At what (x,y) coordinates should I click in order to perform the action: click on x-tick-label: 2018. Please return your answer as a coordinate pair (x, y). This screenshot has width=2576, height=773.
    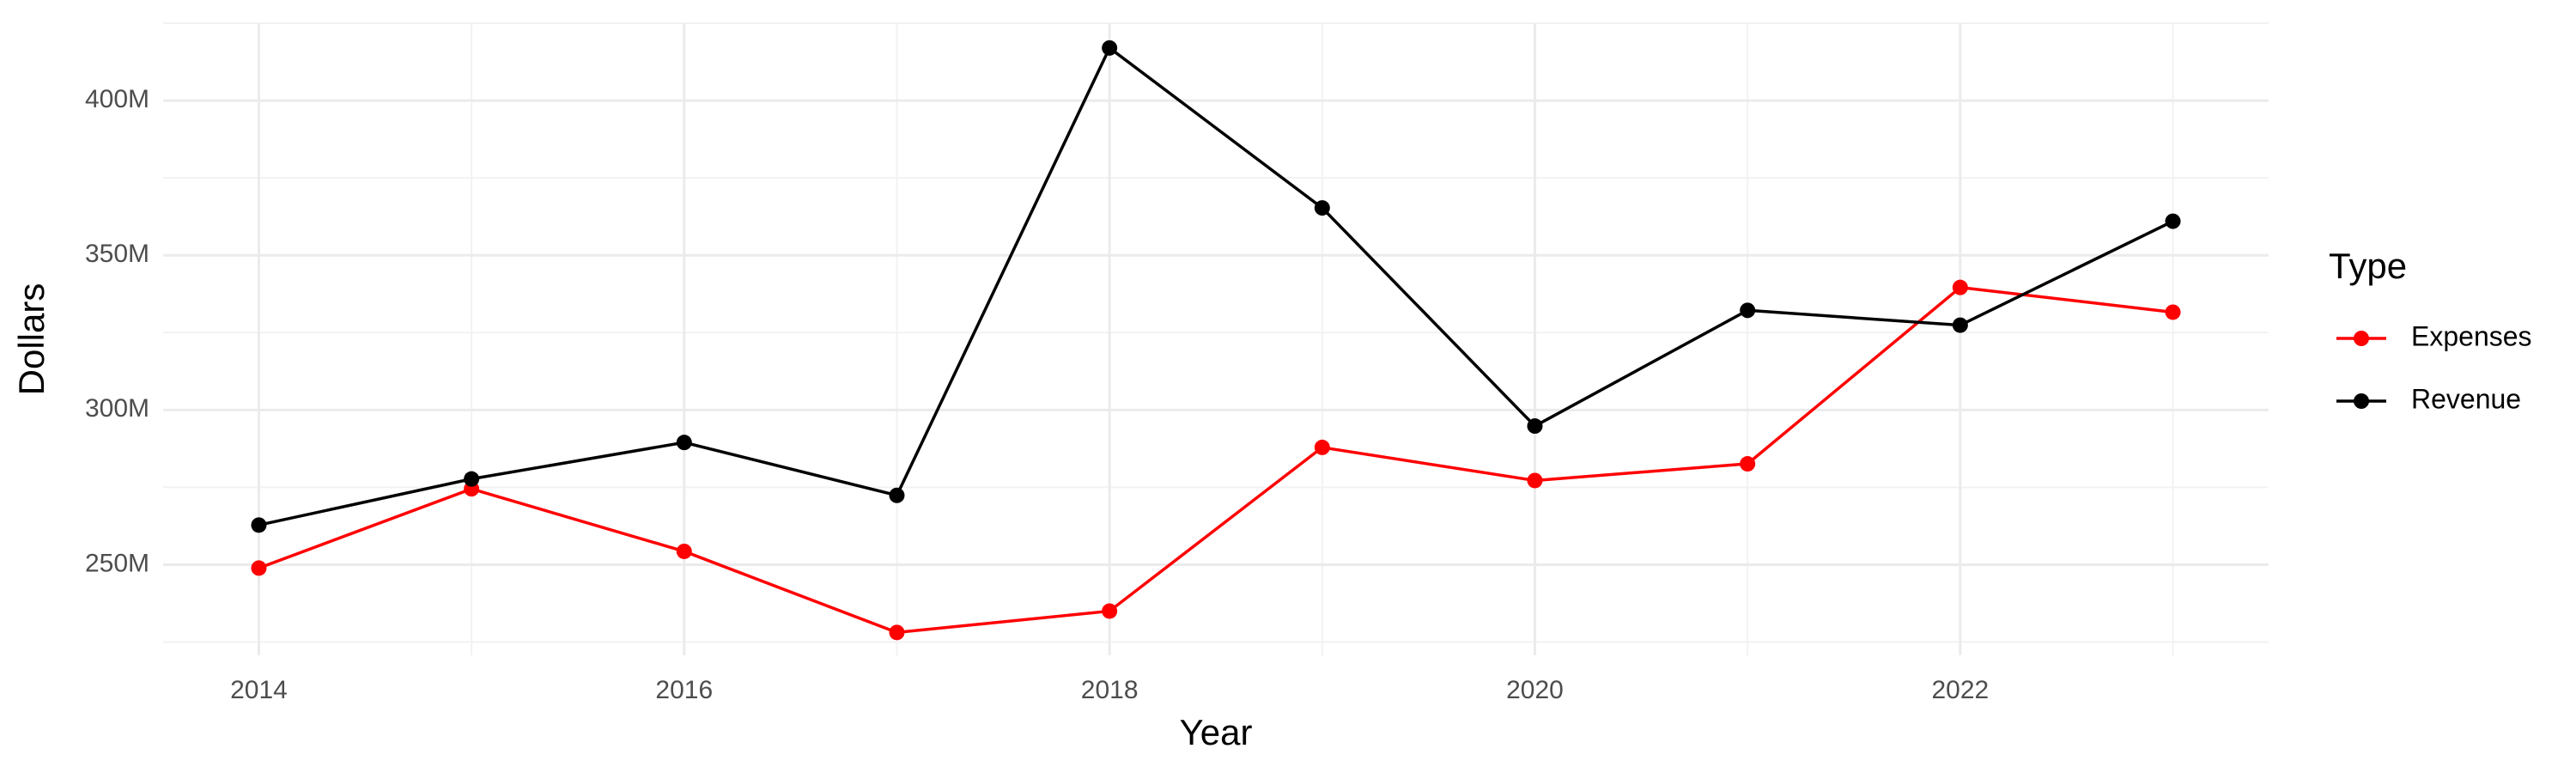
    Looking at the image, I should click on (1110, 690).